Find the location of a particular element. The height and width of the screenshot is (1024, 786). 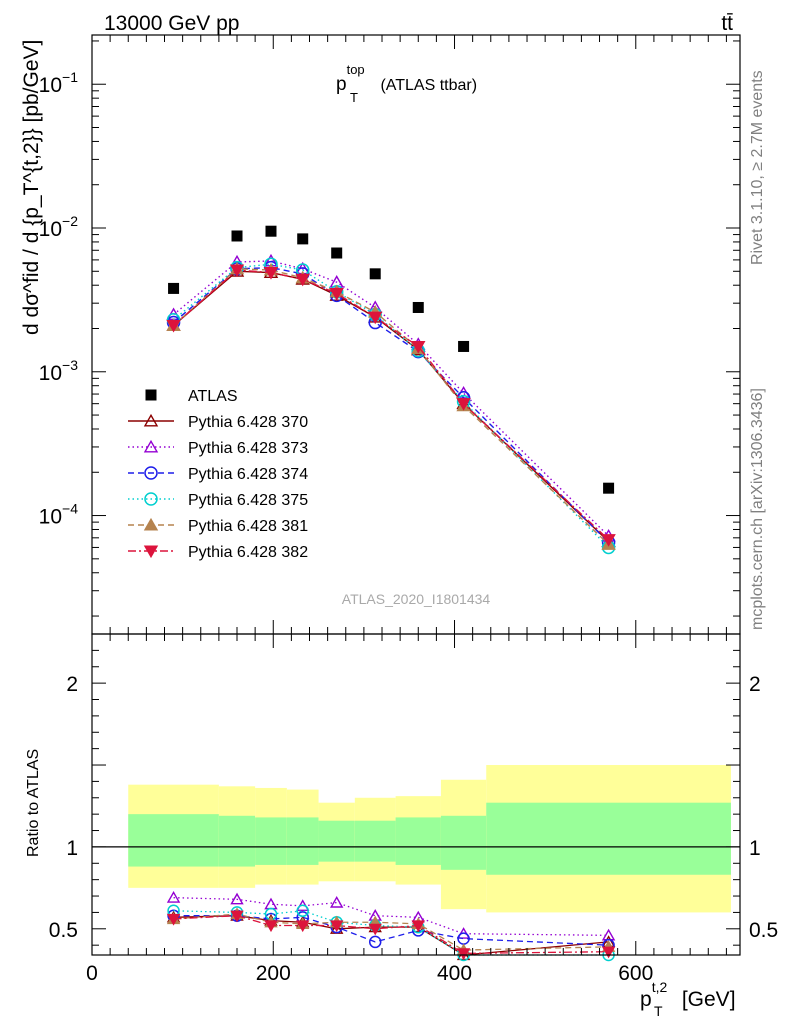

x-axis-label: pt,2 T [GeV] is located at coordinates (688, 999).